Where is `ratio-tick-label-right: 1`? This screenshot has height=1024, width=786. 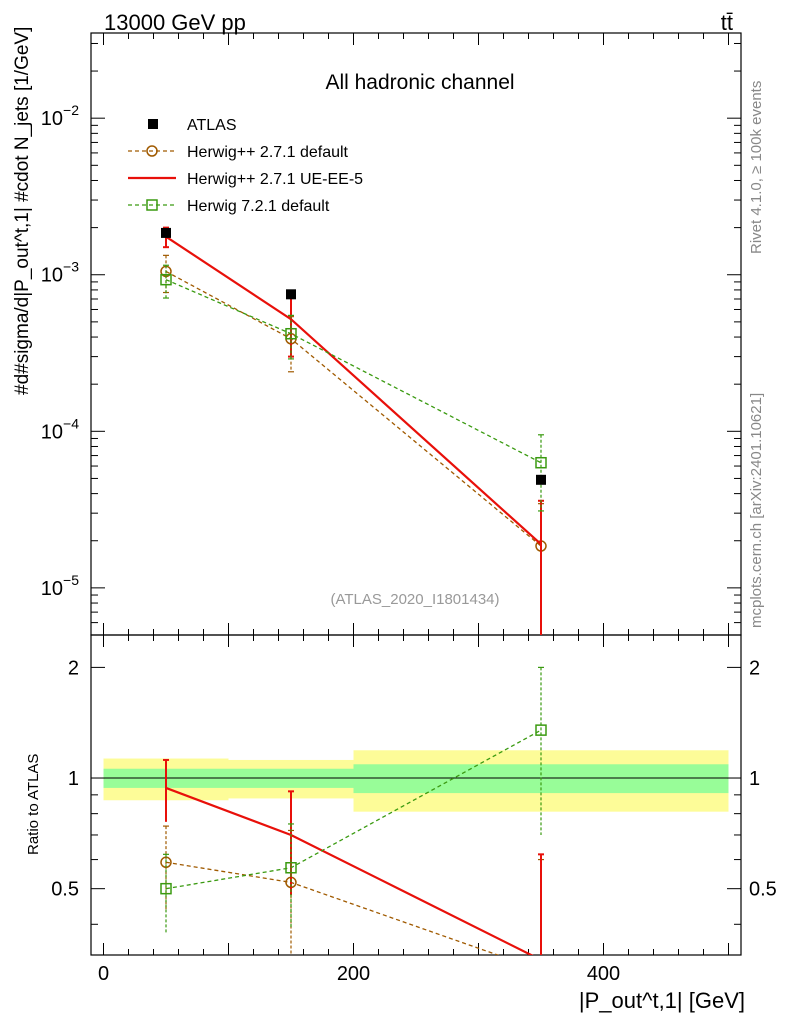 ratio-tick-label-right: 1 is located at coordinates (754, 779).